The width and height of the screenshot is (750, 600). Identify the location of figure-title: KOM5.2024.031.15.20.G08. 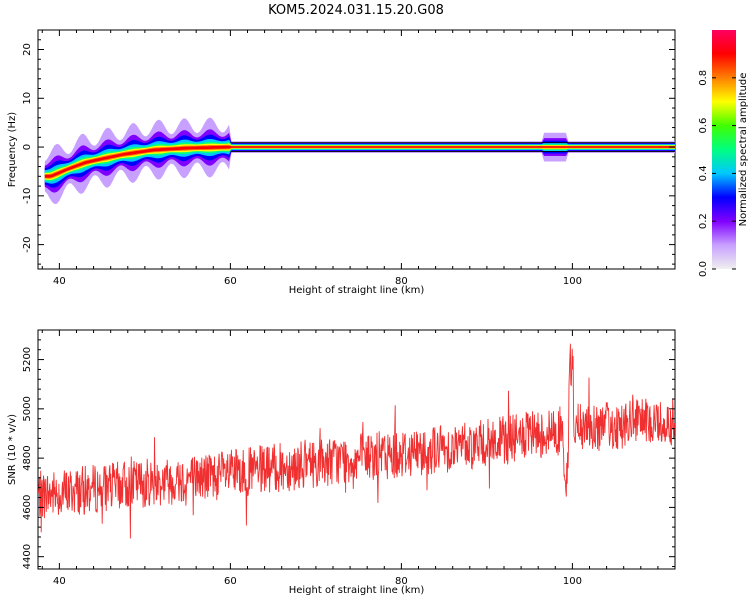
(356, 10).